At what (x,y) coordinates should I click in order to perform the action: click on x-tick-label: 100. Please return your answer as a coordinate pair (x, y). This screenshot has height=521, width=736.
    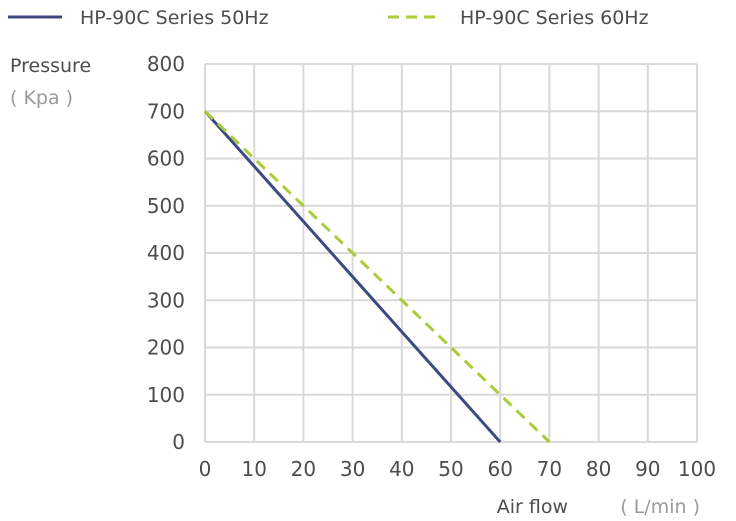
    Looking at the image, I should click on (697, 469).